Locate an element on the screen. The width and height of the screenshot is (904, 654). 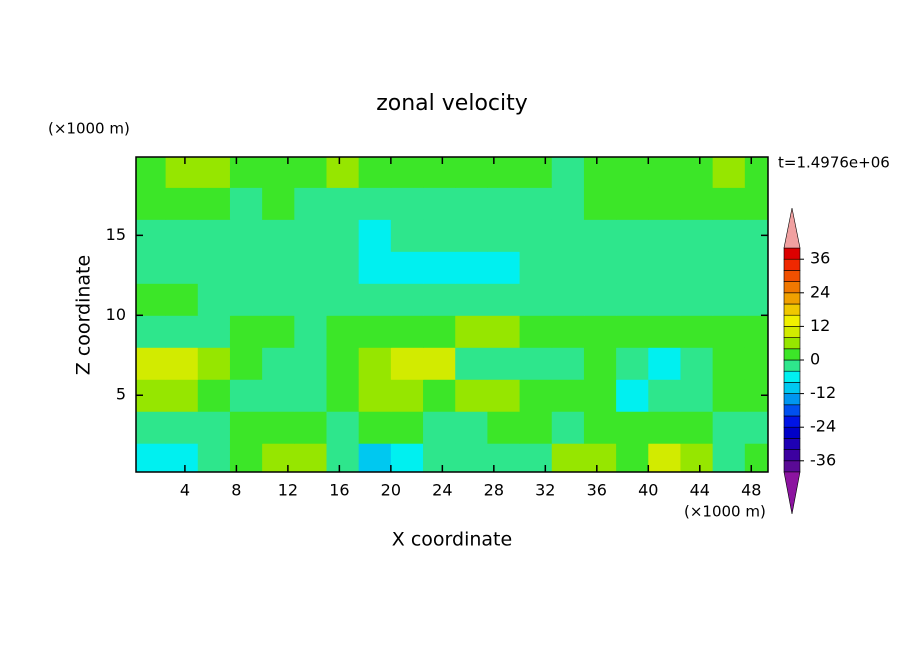
colorbar-tick-label: -24 is located at coordinates (823, 426).